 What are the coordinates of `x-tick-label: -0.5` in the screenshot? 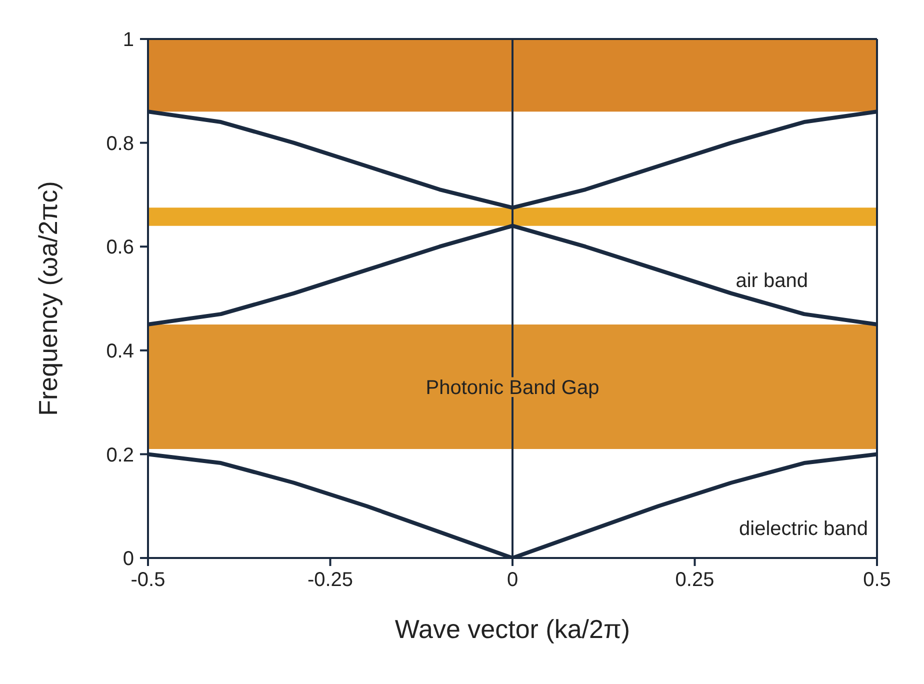 It's located at (148, 580).